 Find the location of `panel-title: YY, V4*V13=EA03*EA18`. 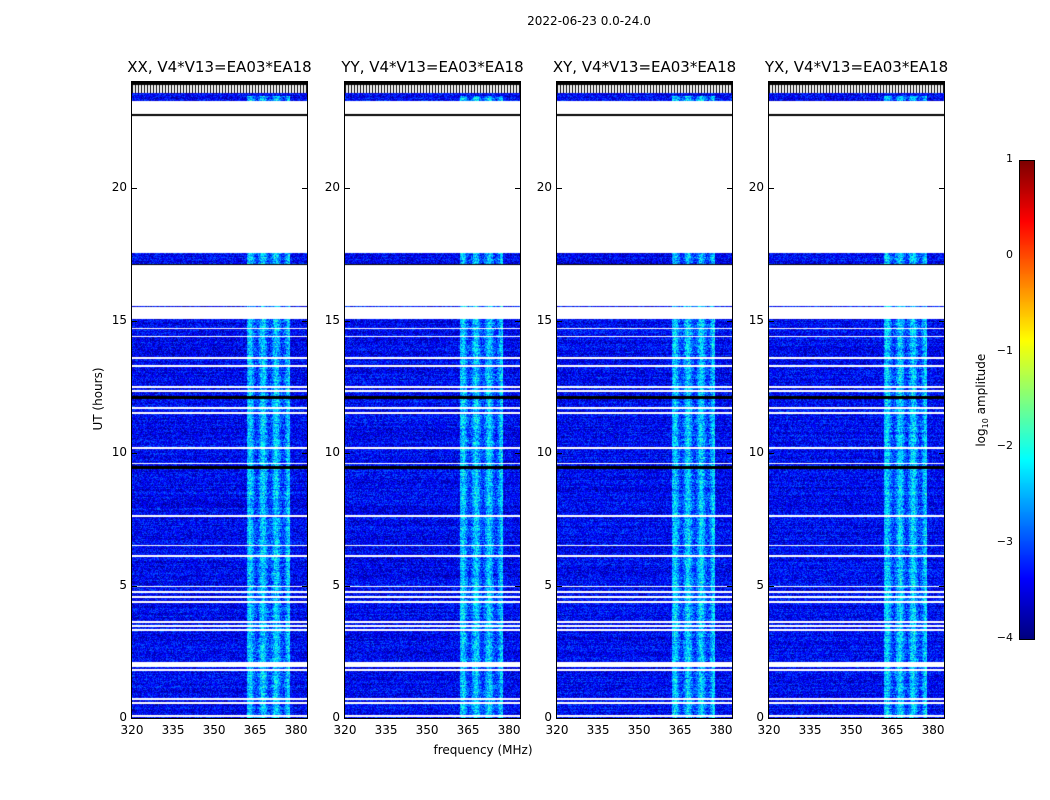

panel-title: YY, V4*V13=EA03*EA18 is located at coordinates (432, 67).